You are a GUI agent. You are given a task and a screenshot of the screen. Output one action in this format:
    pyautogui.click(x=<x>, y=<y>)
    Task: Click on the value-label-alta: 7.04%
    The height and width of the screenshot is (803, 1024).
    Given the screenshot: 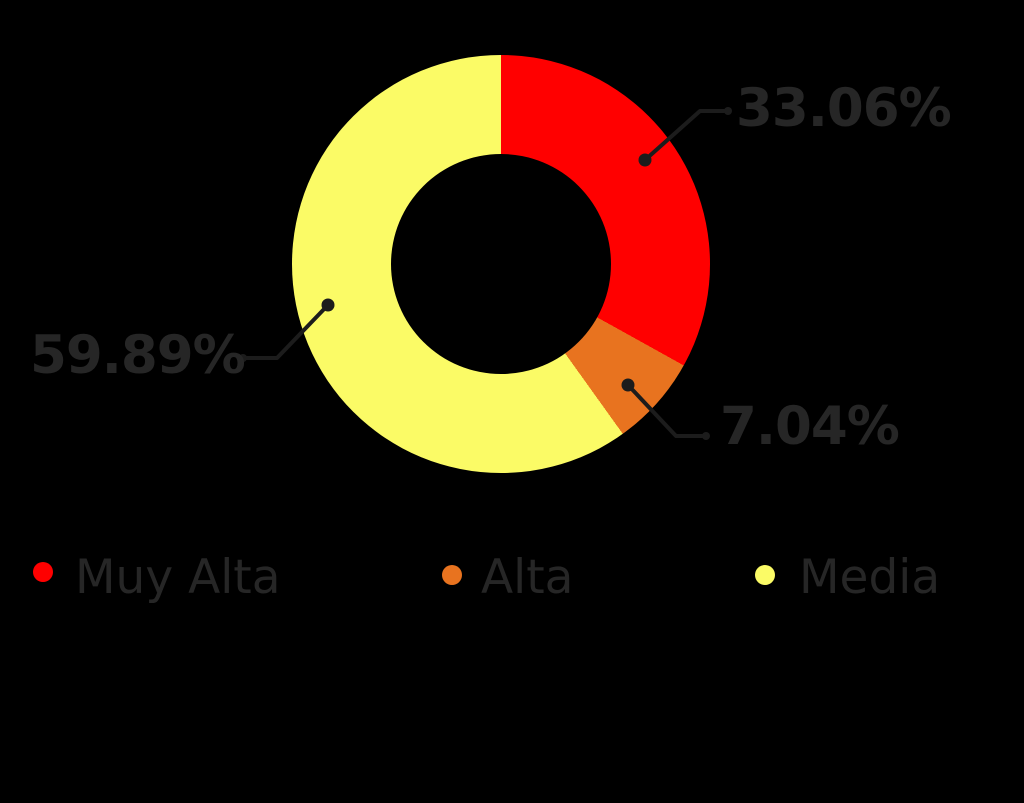 What is the action you would take?
    pyautogui.click(x=810, y=426)
    